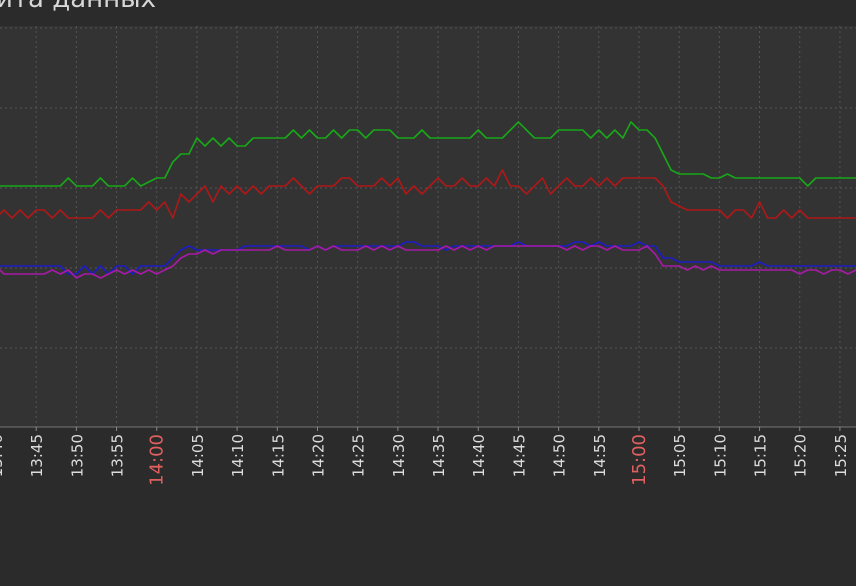  What do you see at coordinates (118, 455) in the screenshot?
I see `x-tick-label: 13:55` at bounding box center [118, 455].